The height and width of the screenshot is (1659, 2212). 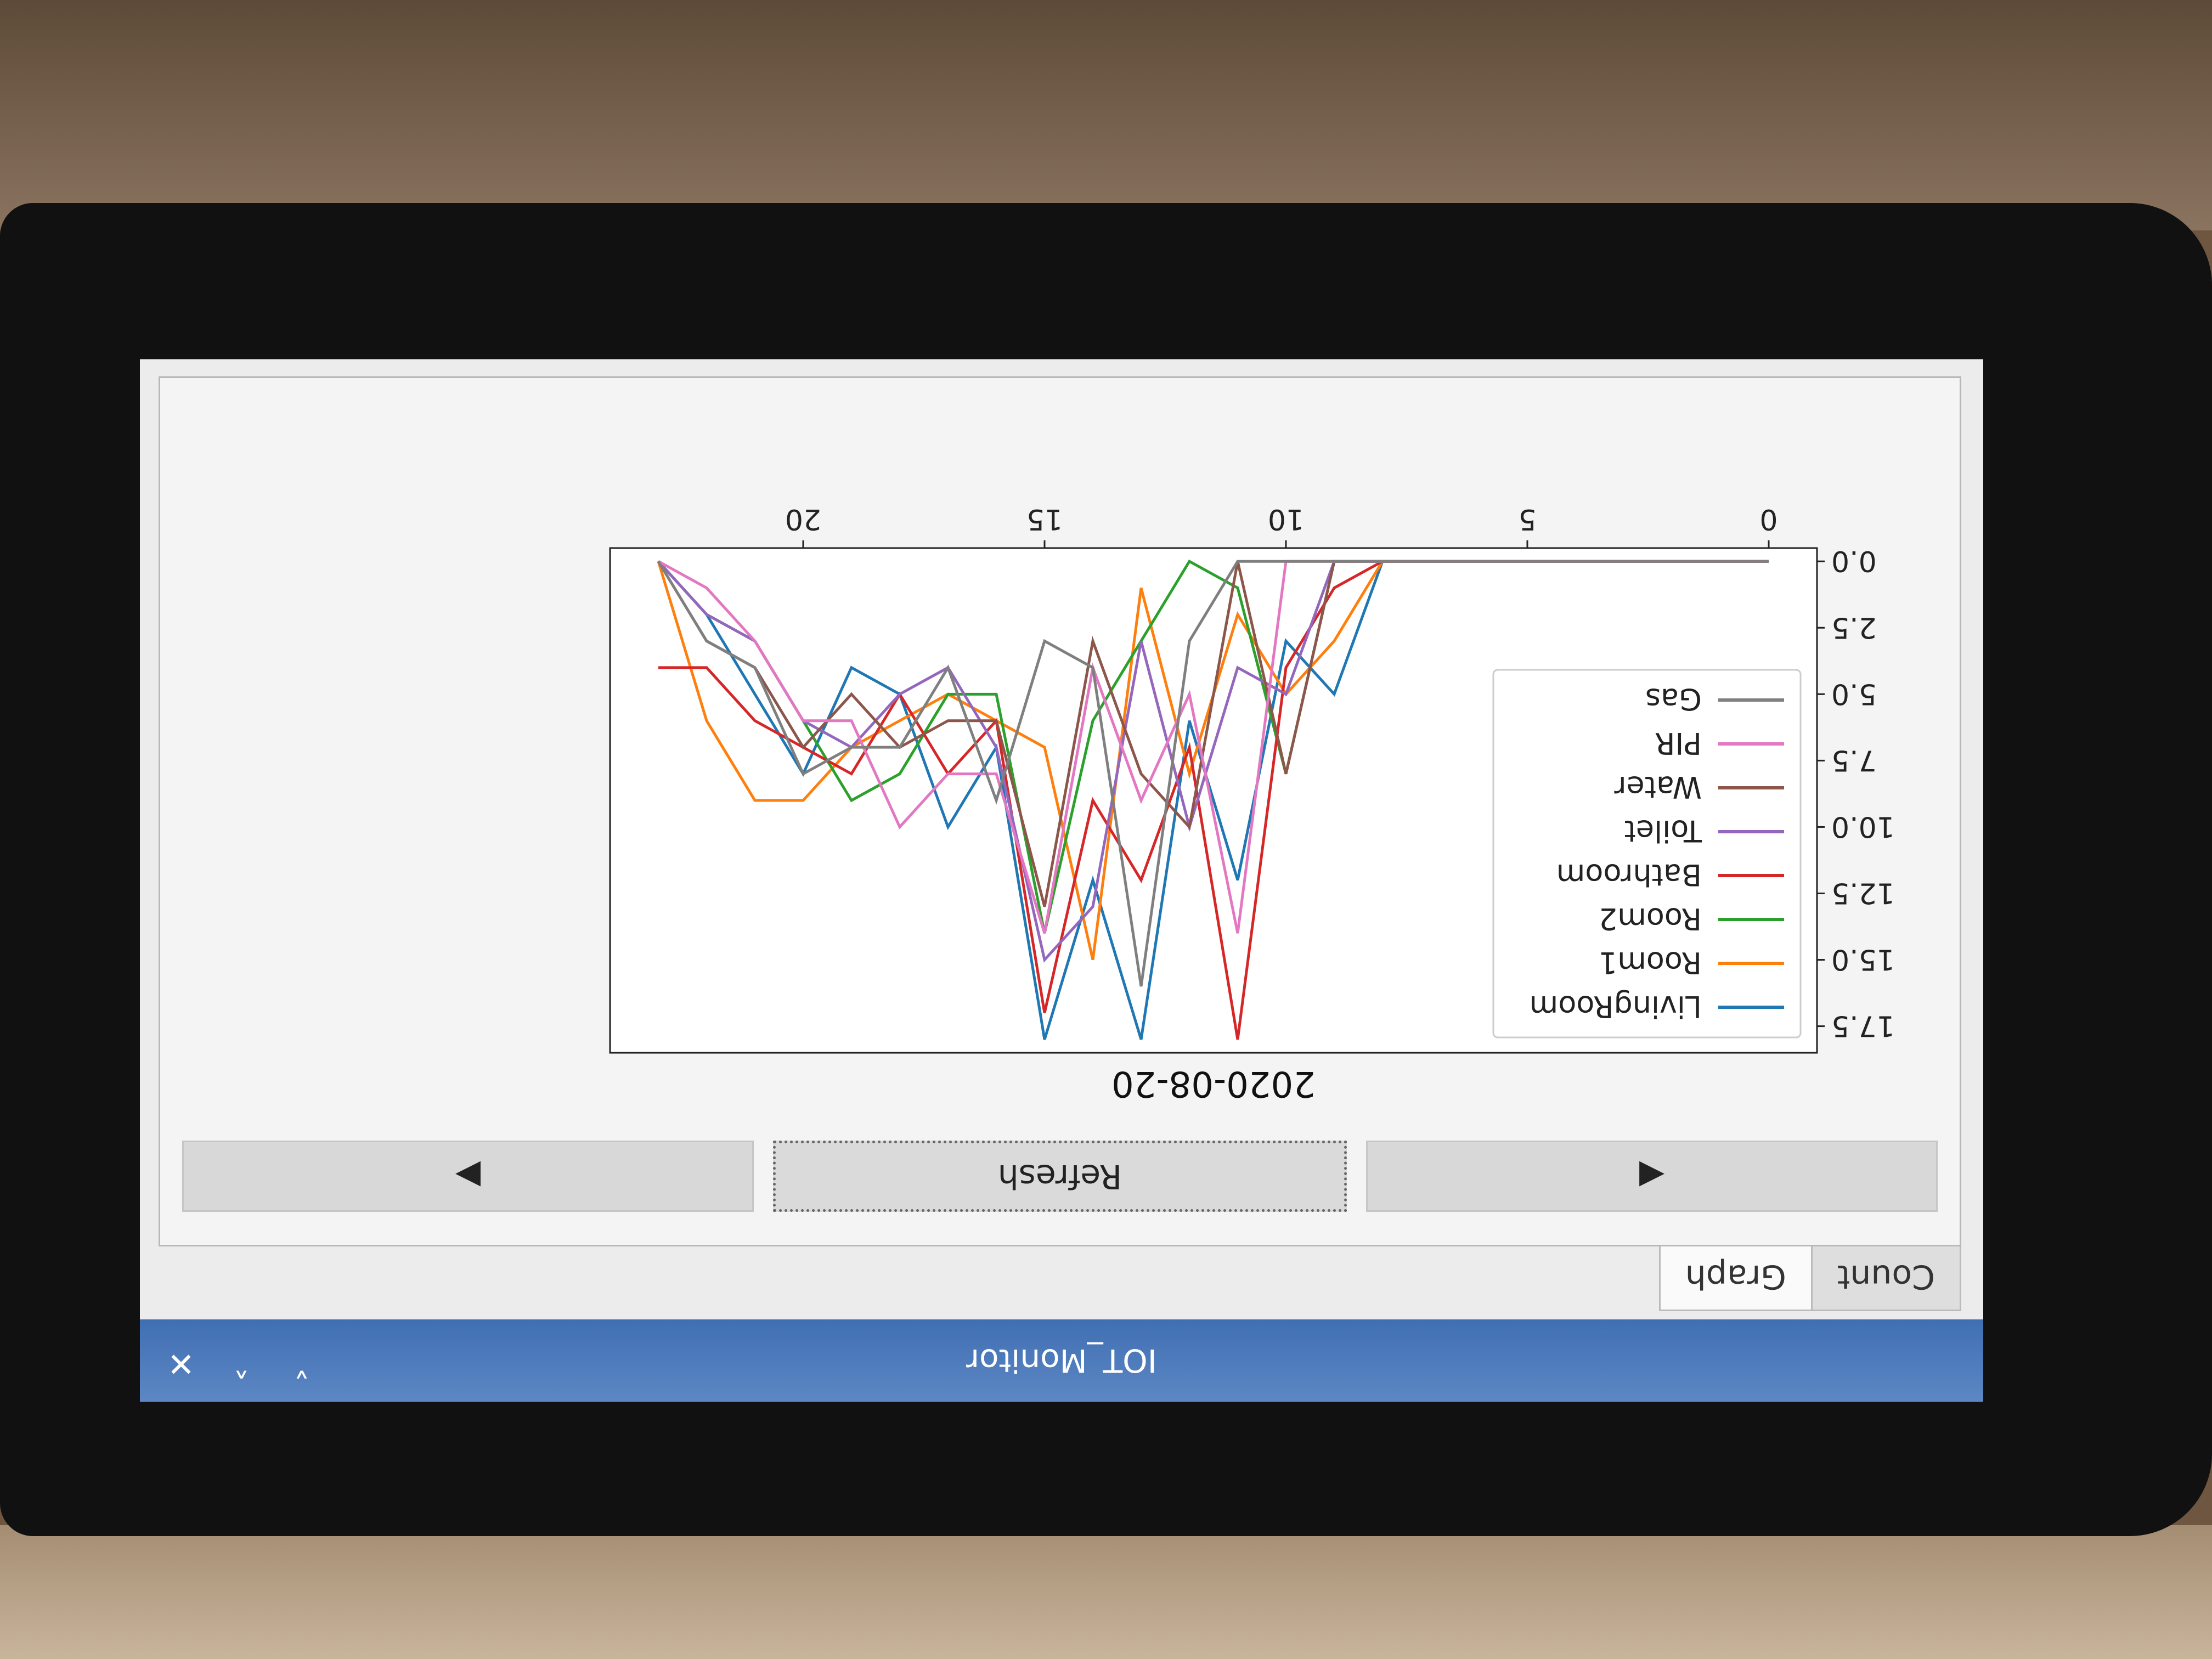 What do you see at coordinates (1854, 759) in the screenshot?
I see `y-tick-label: 7.5` at bounding box center [1854, 759].